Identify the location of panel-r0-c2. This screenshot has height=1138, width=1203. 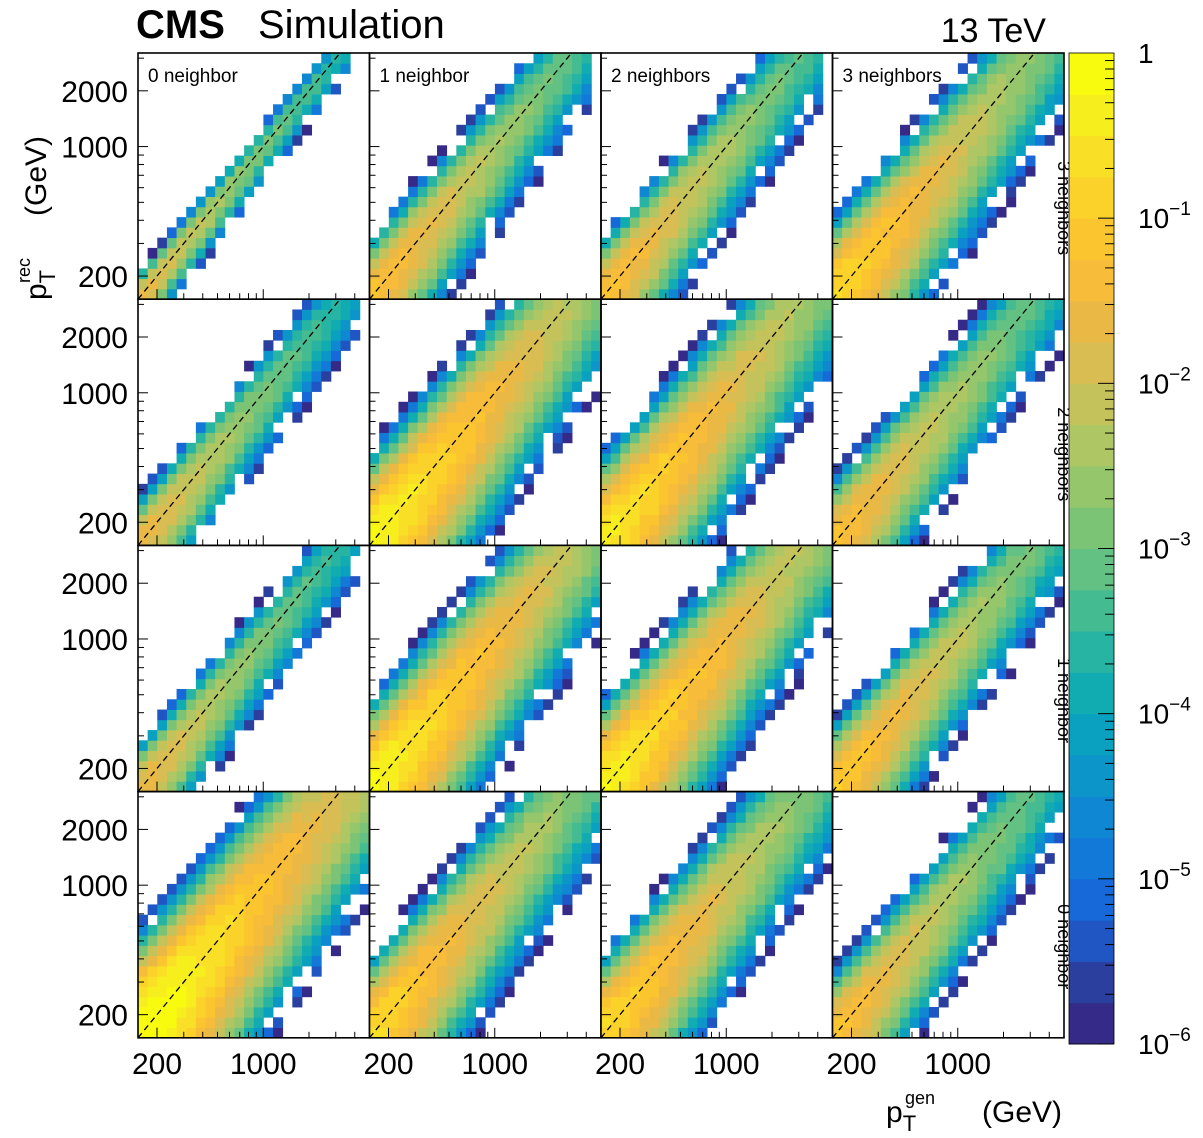
(717, 176).